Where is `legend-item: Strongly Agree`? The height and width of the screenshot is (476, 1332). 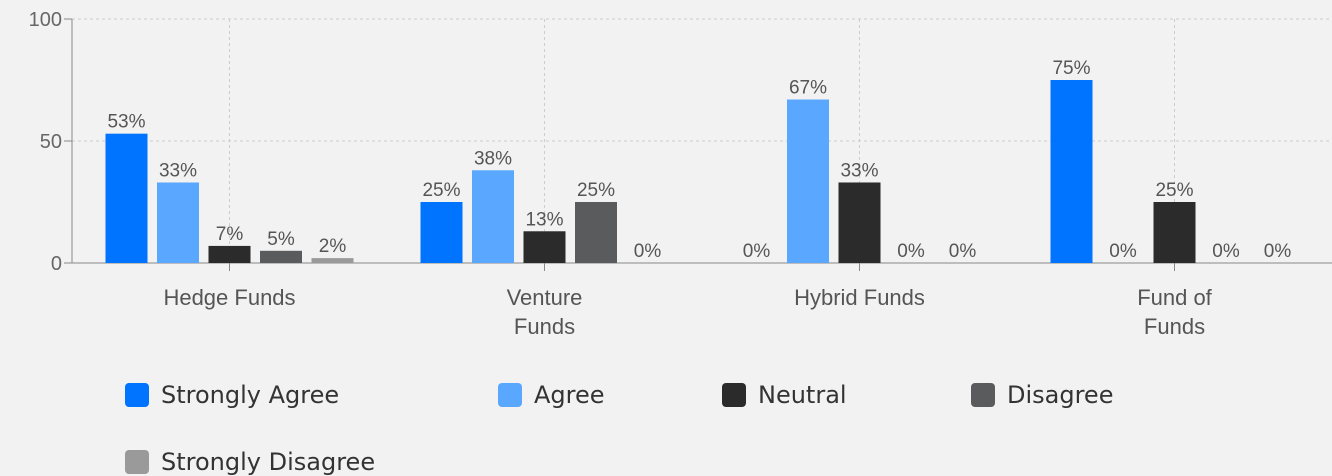 legend-item: Strongly Agree is located at coordinates (232, 395).